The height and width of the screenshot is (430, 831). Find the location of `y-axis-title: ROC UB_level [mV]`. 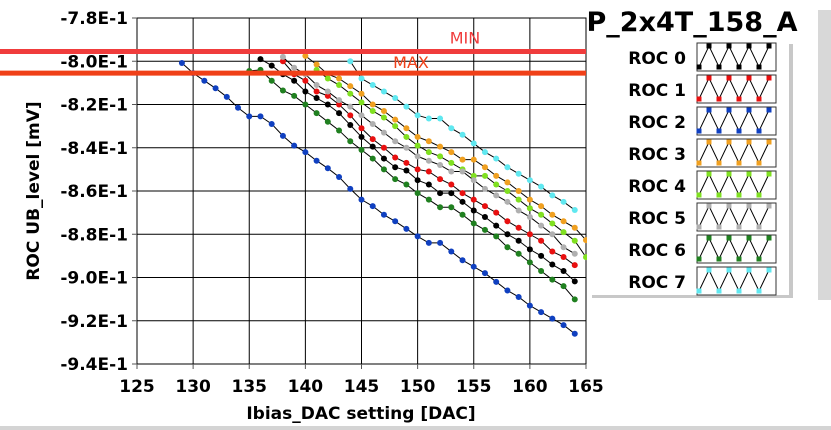

y-axis-title: ROC UB_level [mV] is located at coordinates (34, 190).